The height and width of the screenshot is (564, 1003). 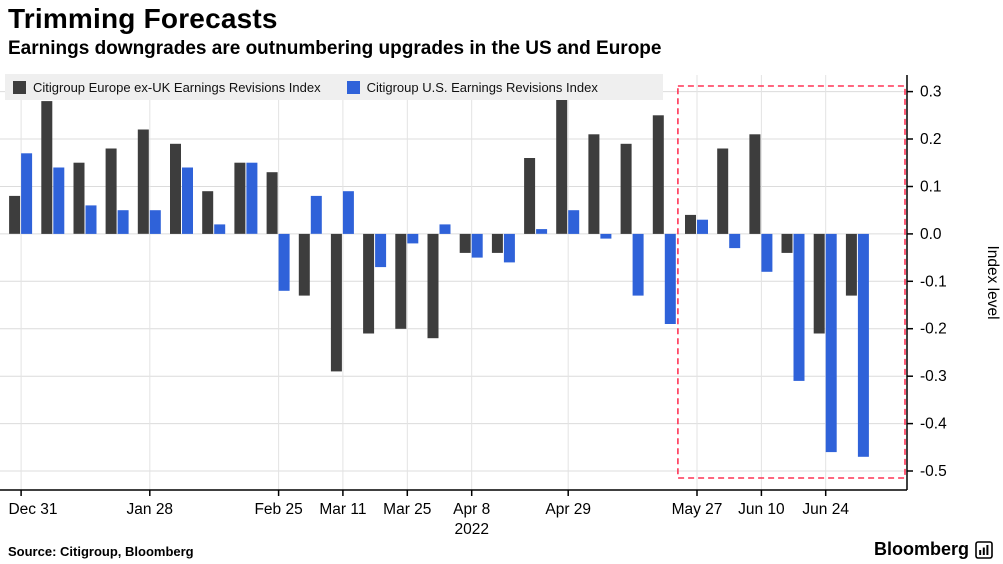 I want to click on x-tick-sublabel: 2022, so click(x=471, y=529).